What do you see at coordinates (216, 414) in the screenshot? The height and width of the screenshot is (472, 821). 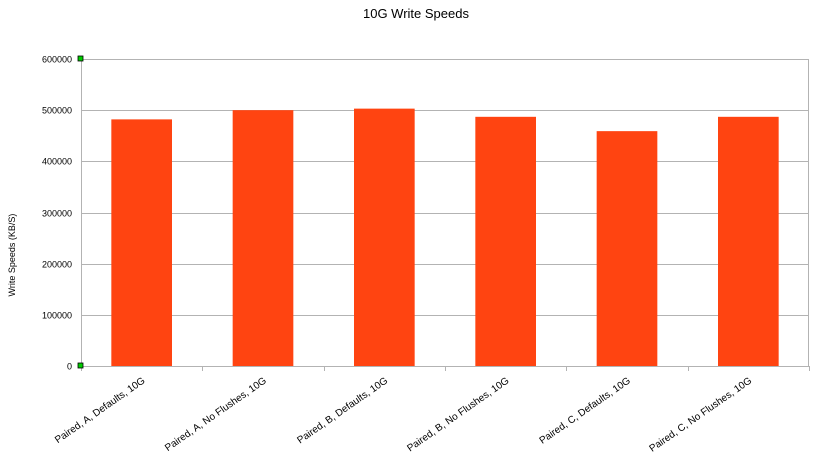 I see `x-tick-label: Paired, A, No Flushes, 10G` at bounding box center [216, 414].